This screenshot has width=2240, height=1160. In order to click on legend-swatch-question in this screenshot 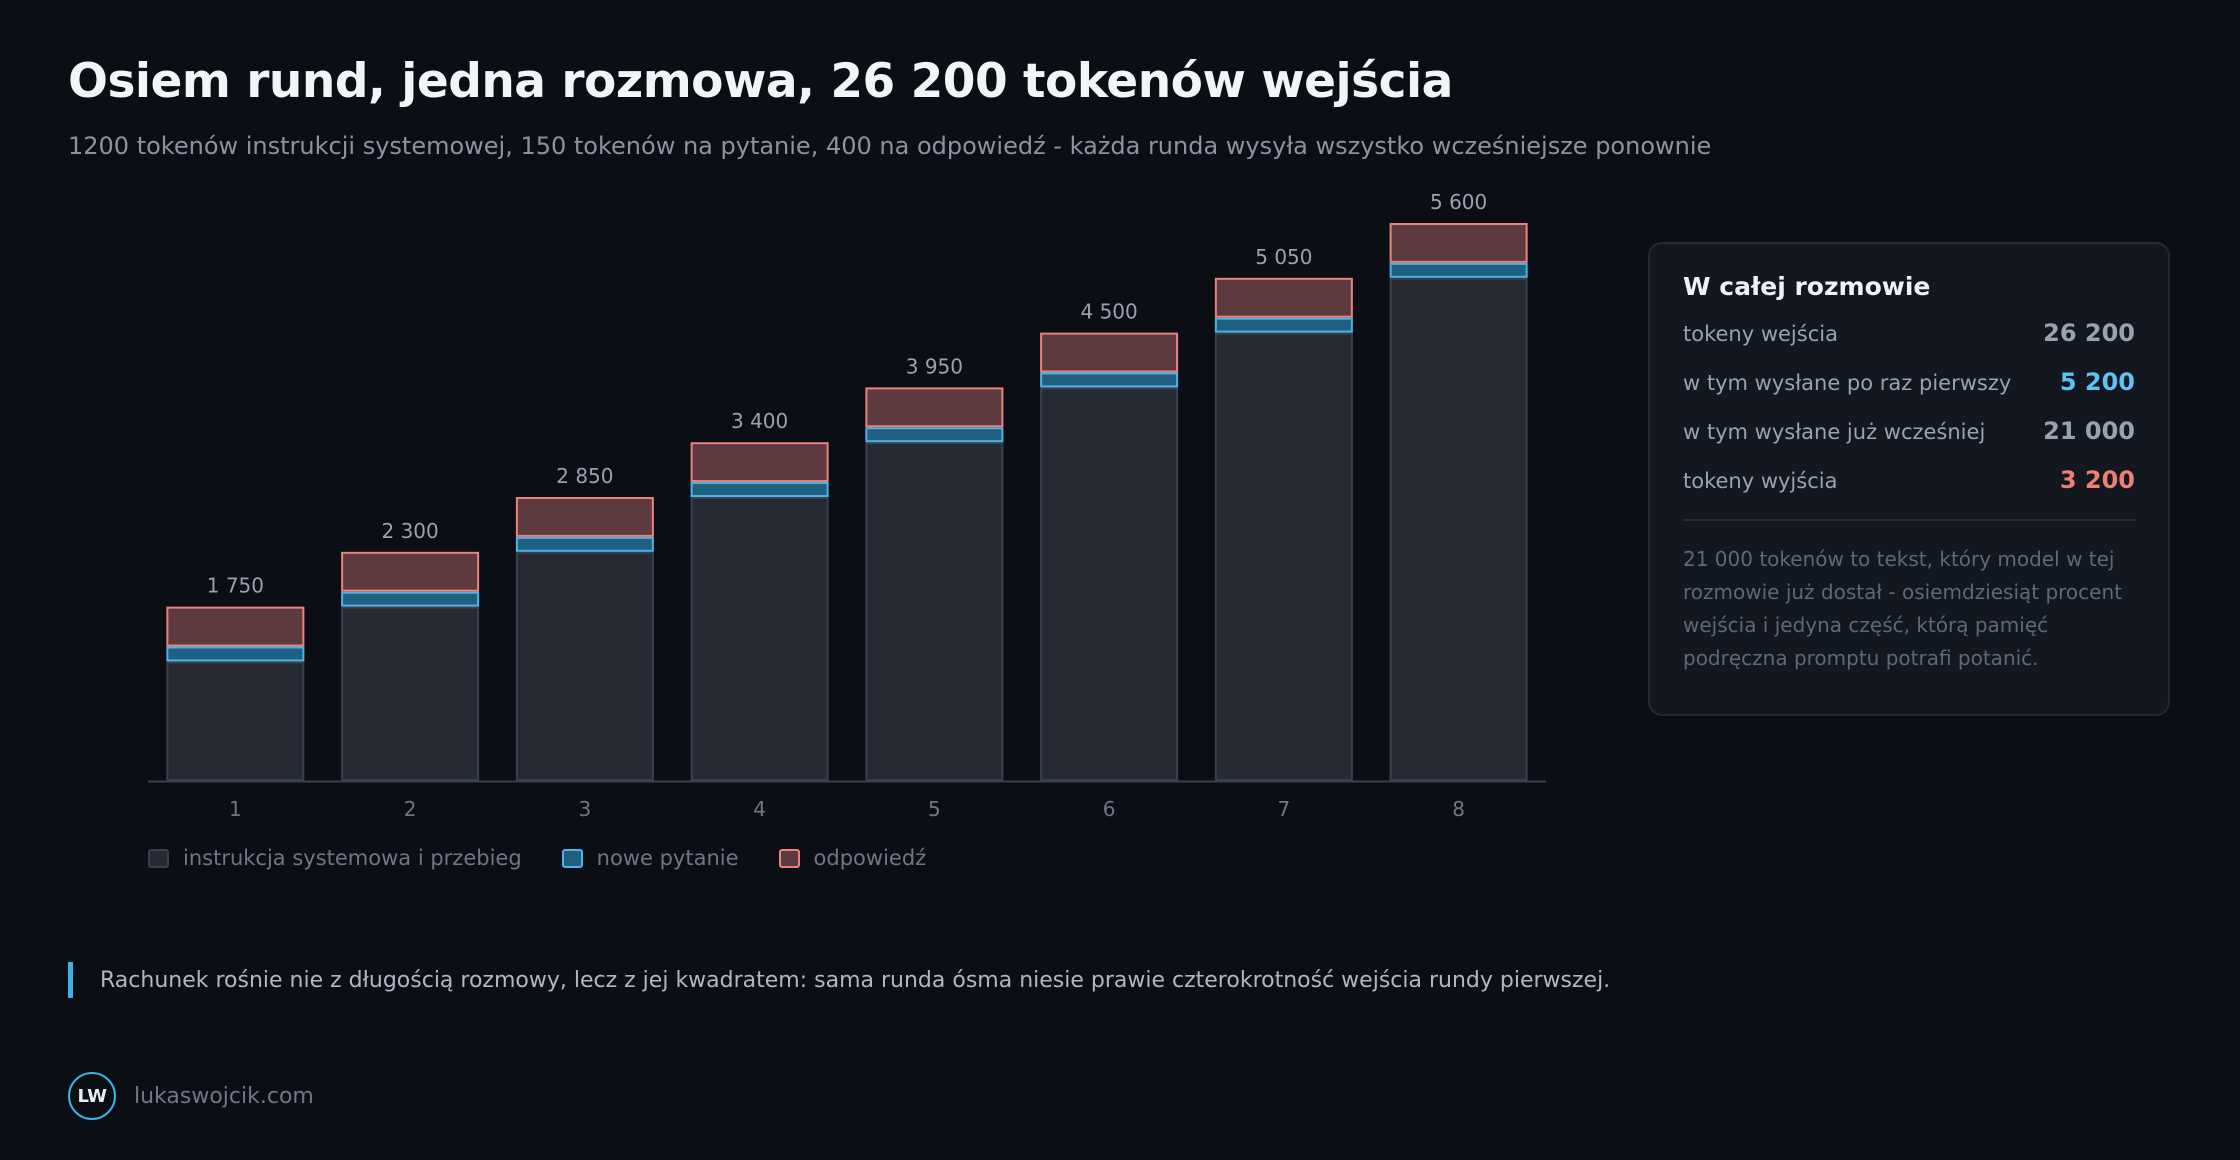, I will do `click(572, 858)`.